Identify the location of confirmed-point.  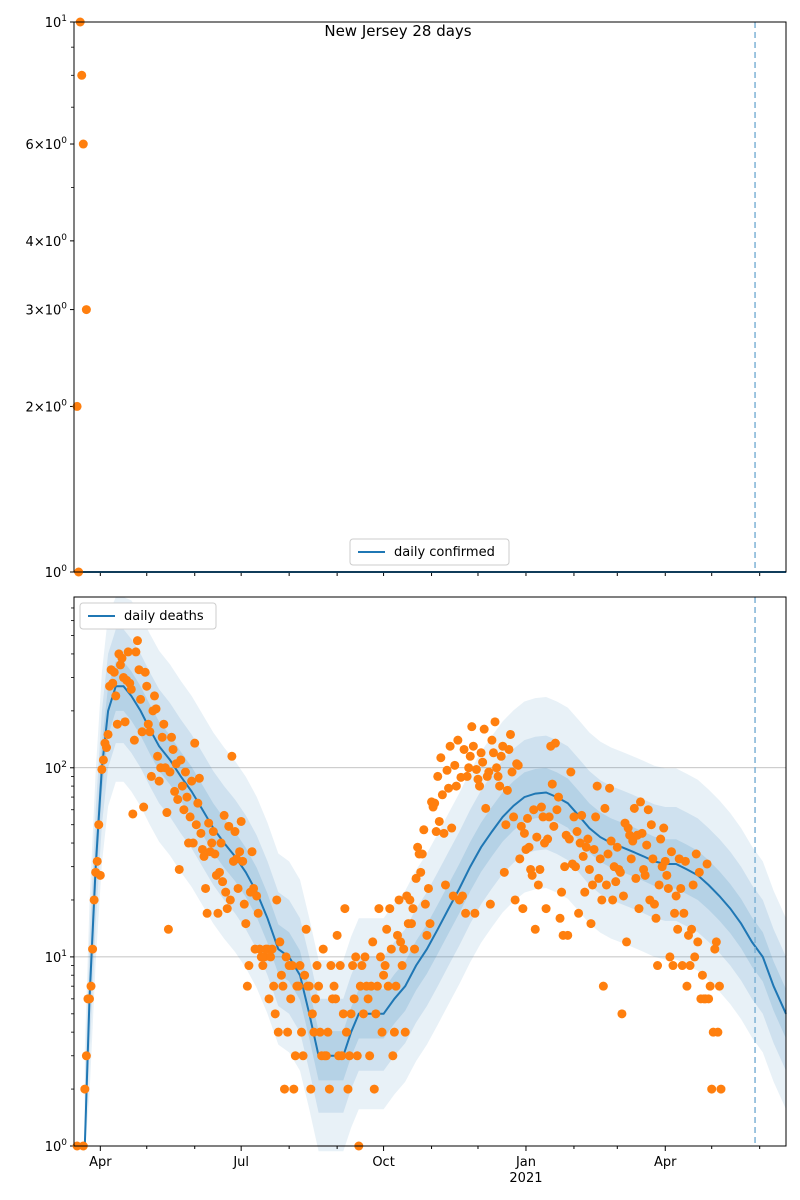
(86, 310).